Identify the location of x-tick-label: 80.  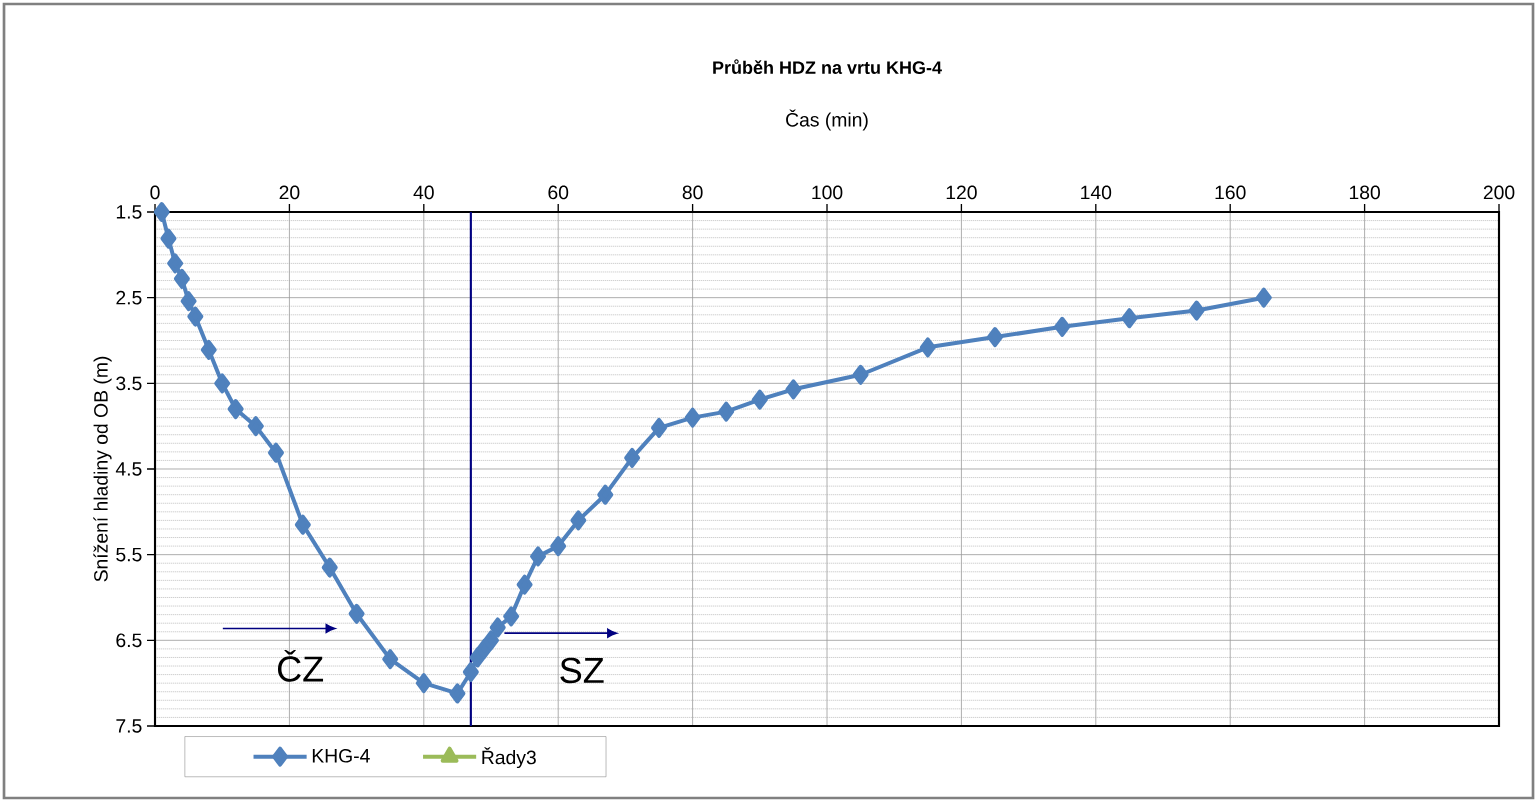
(692, 192).